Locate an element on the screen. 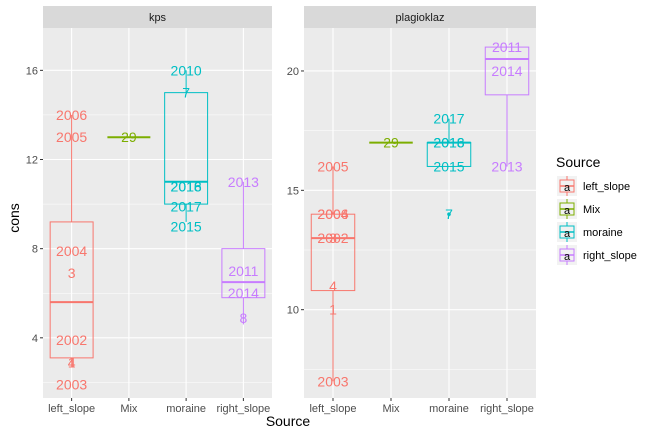 Image resolution: width=658 pixels, height=435 pixels. y-axis-title: cons is located at coordinates (14, 218).